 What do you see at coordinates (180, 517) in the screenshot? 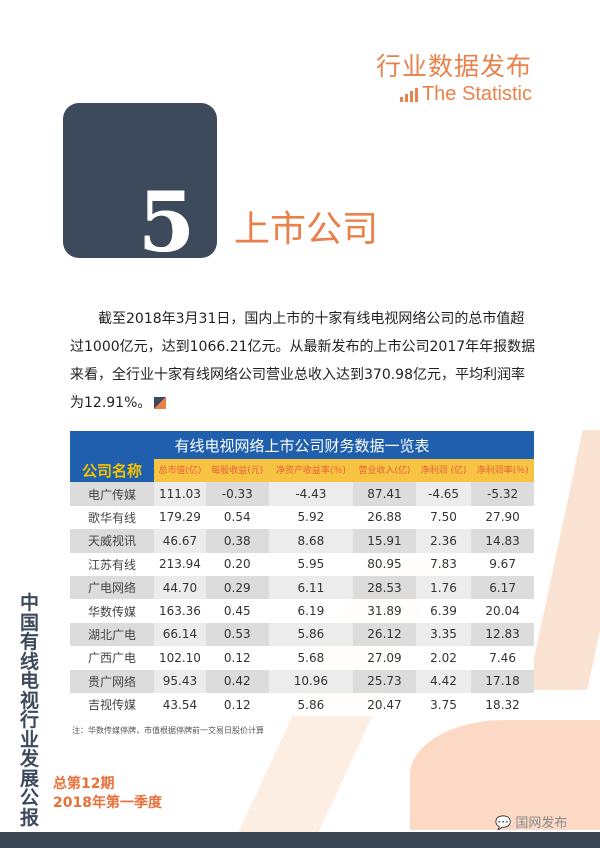
I see `value-cell: 179.29` at bounding box center [180, 517].